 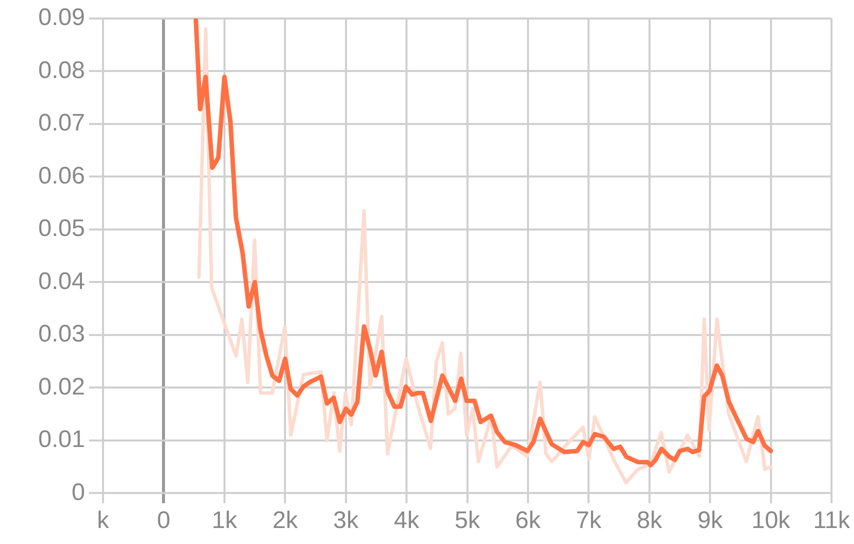 What do you see at coordinates (61, 70) in the screenshot?
I see `y-tick-label: 0.08` at bounding box center [61, 70].